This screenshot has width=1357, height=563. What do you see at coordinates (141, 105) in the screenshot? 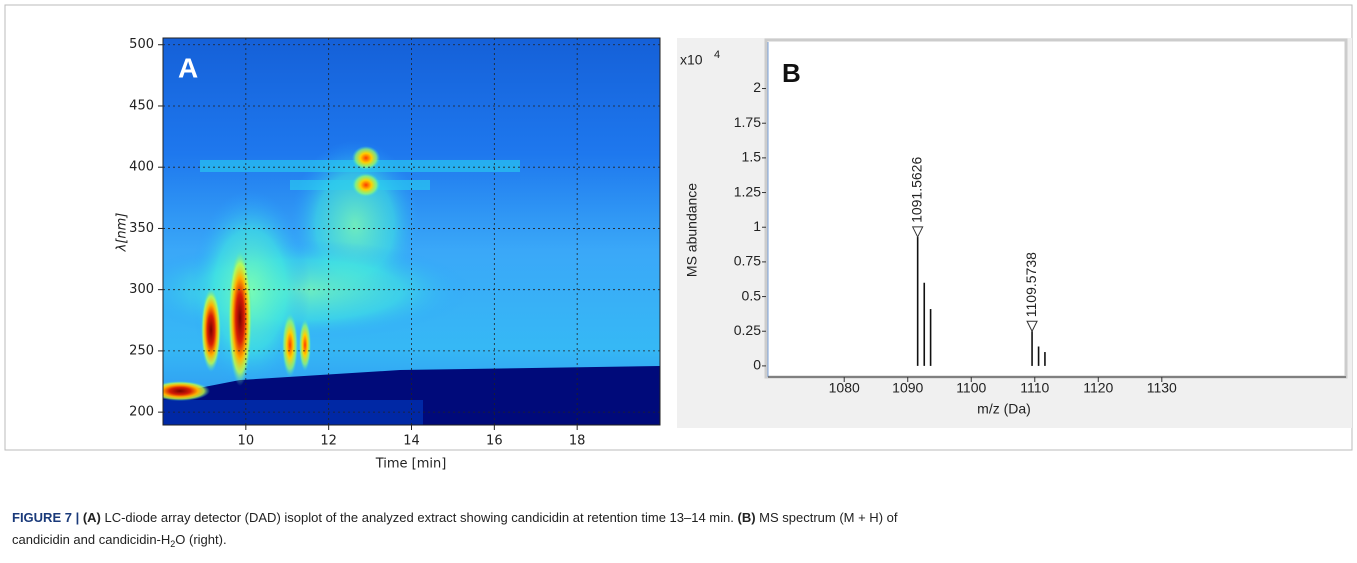
I see `y-tick-label: 450` at bounding box center [141, 105].